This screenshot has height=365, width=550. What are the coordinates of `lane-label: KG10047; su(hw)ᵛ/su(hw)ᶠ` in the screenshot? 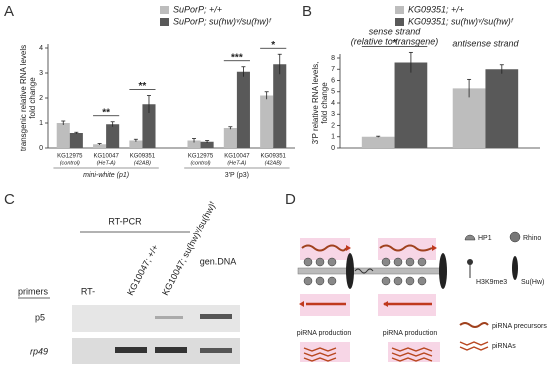 It's located at (189, 248).